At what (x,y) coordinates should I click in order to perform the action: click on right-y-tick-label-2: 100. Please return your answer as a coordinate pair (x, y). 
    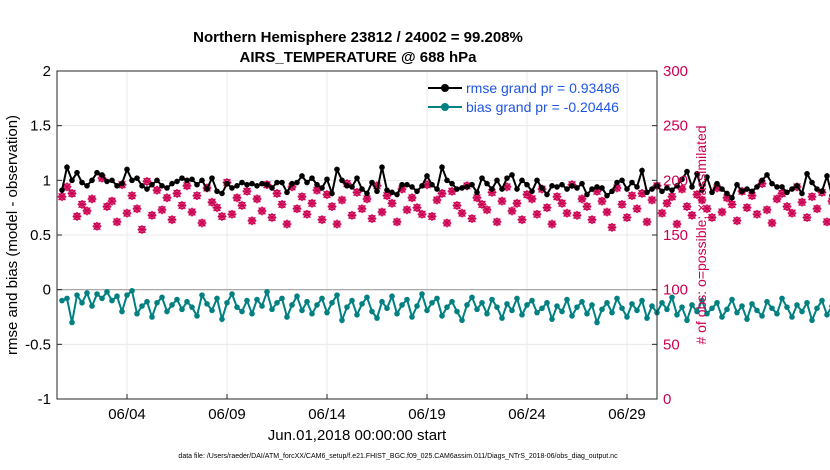
    Looking at the image, I should click on (675, 290).